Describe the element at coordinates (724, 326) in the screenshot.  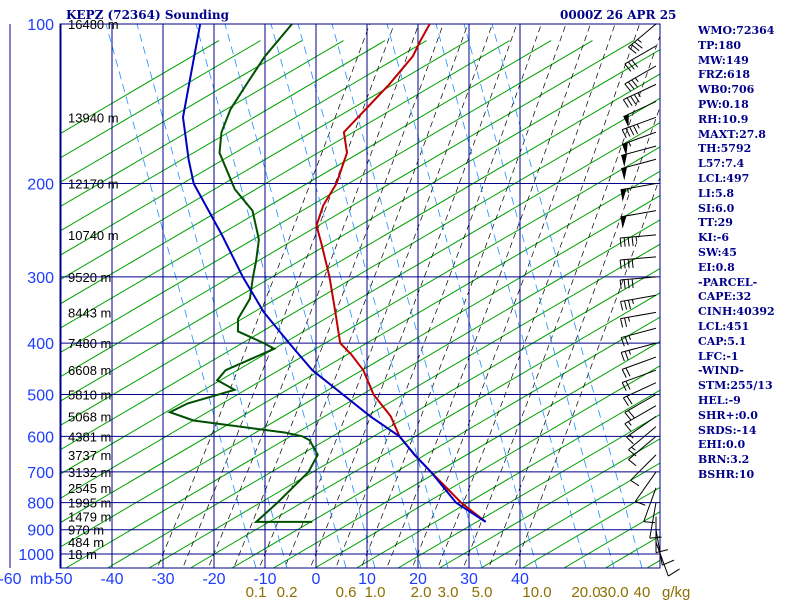
I see `index-item: LCL:451` at that location.